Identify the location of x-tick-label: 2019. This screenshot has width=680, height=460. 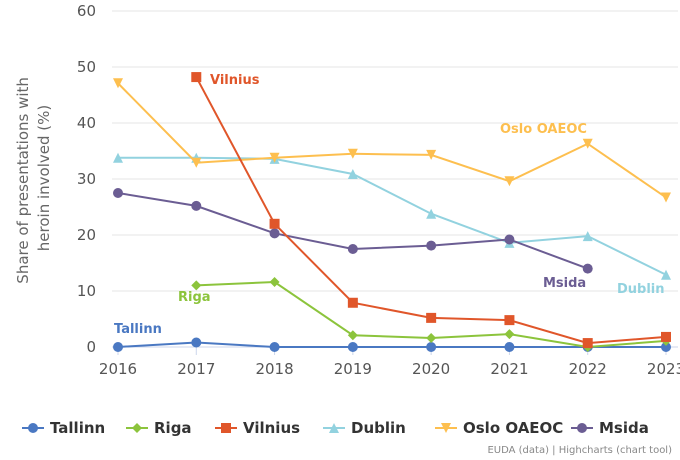
(353, 369).